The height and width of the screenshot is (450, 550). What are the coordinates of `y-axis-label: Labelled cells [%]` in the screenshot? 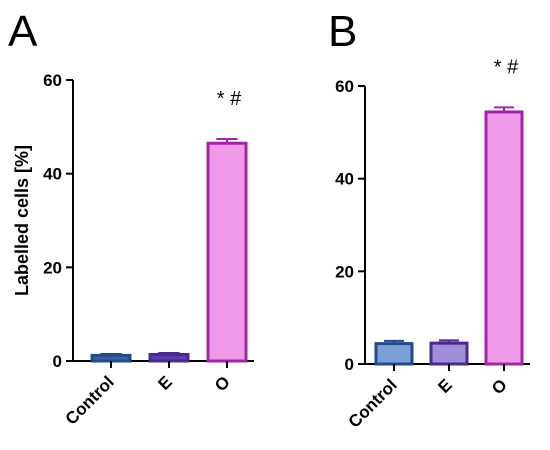 It's located at (22, 220).